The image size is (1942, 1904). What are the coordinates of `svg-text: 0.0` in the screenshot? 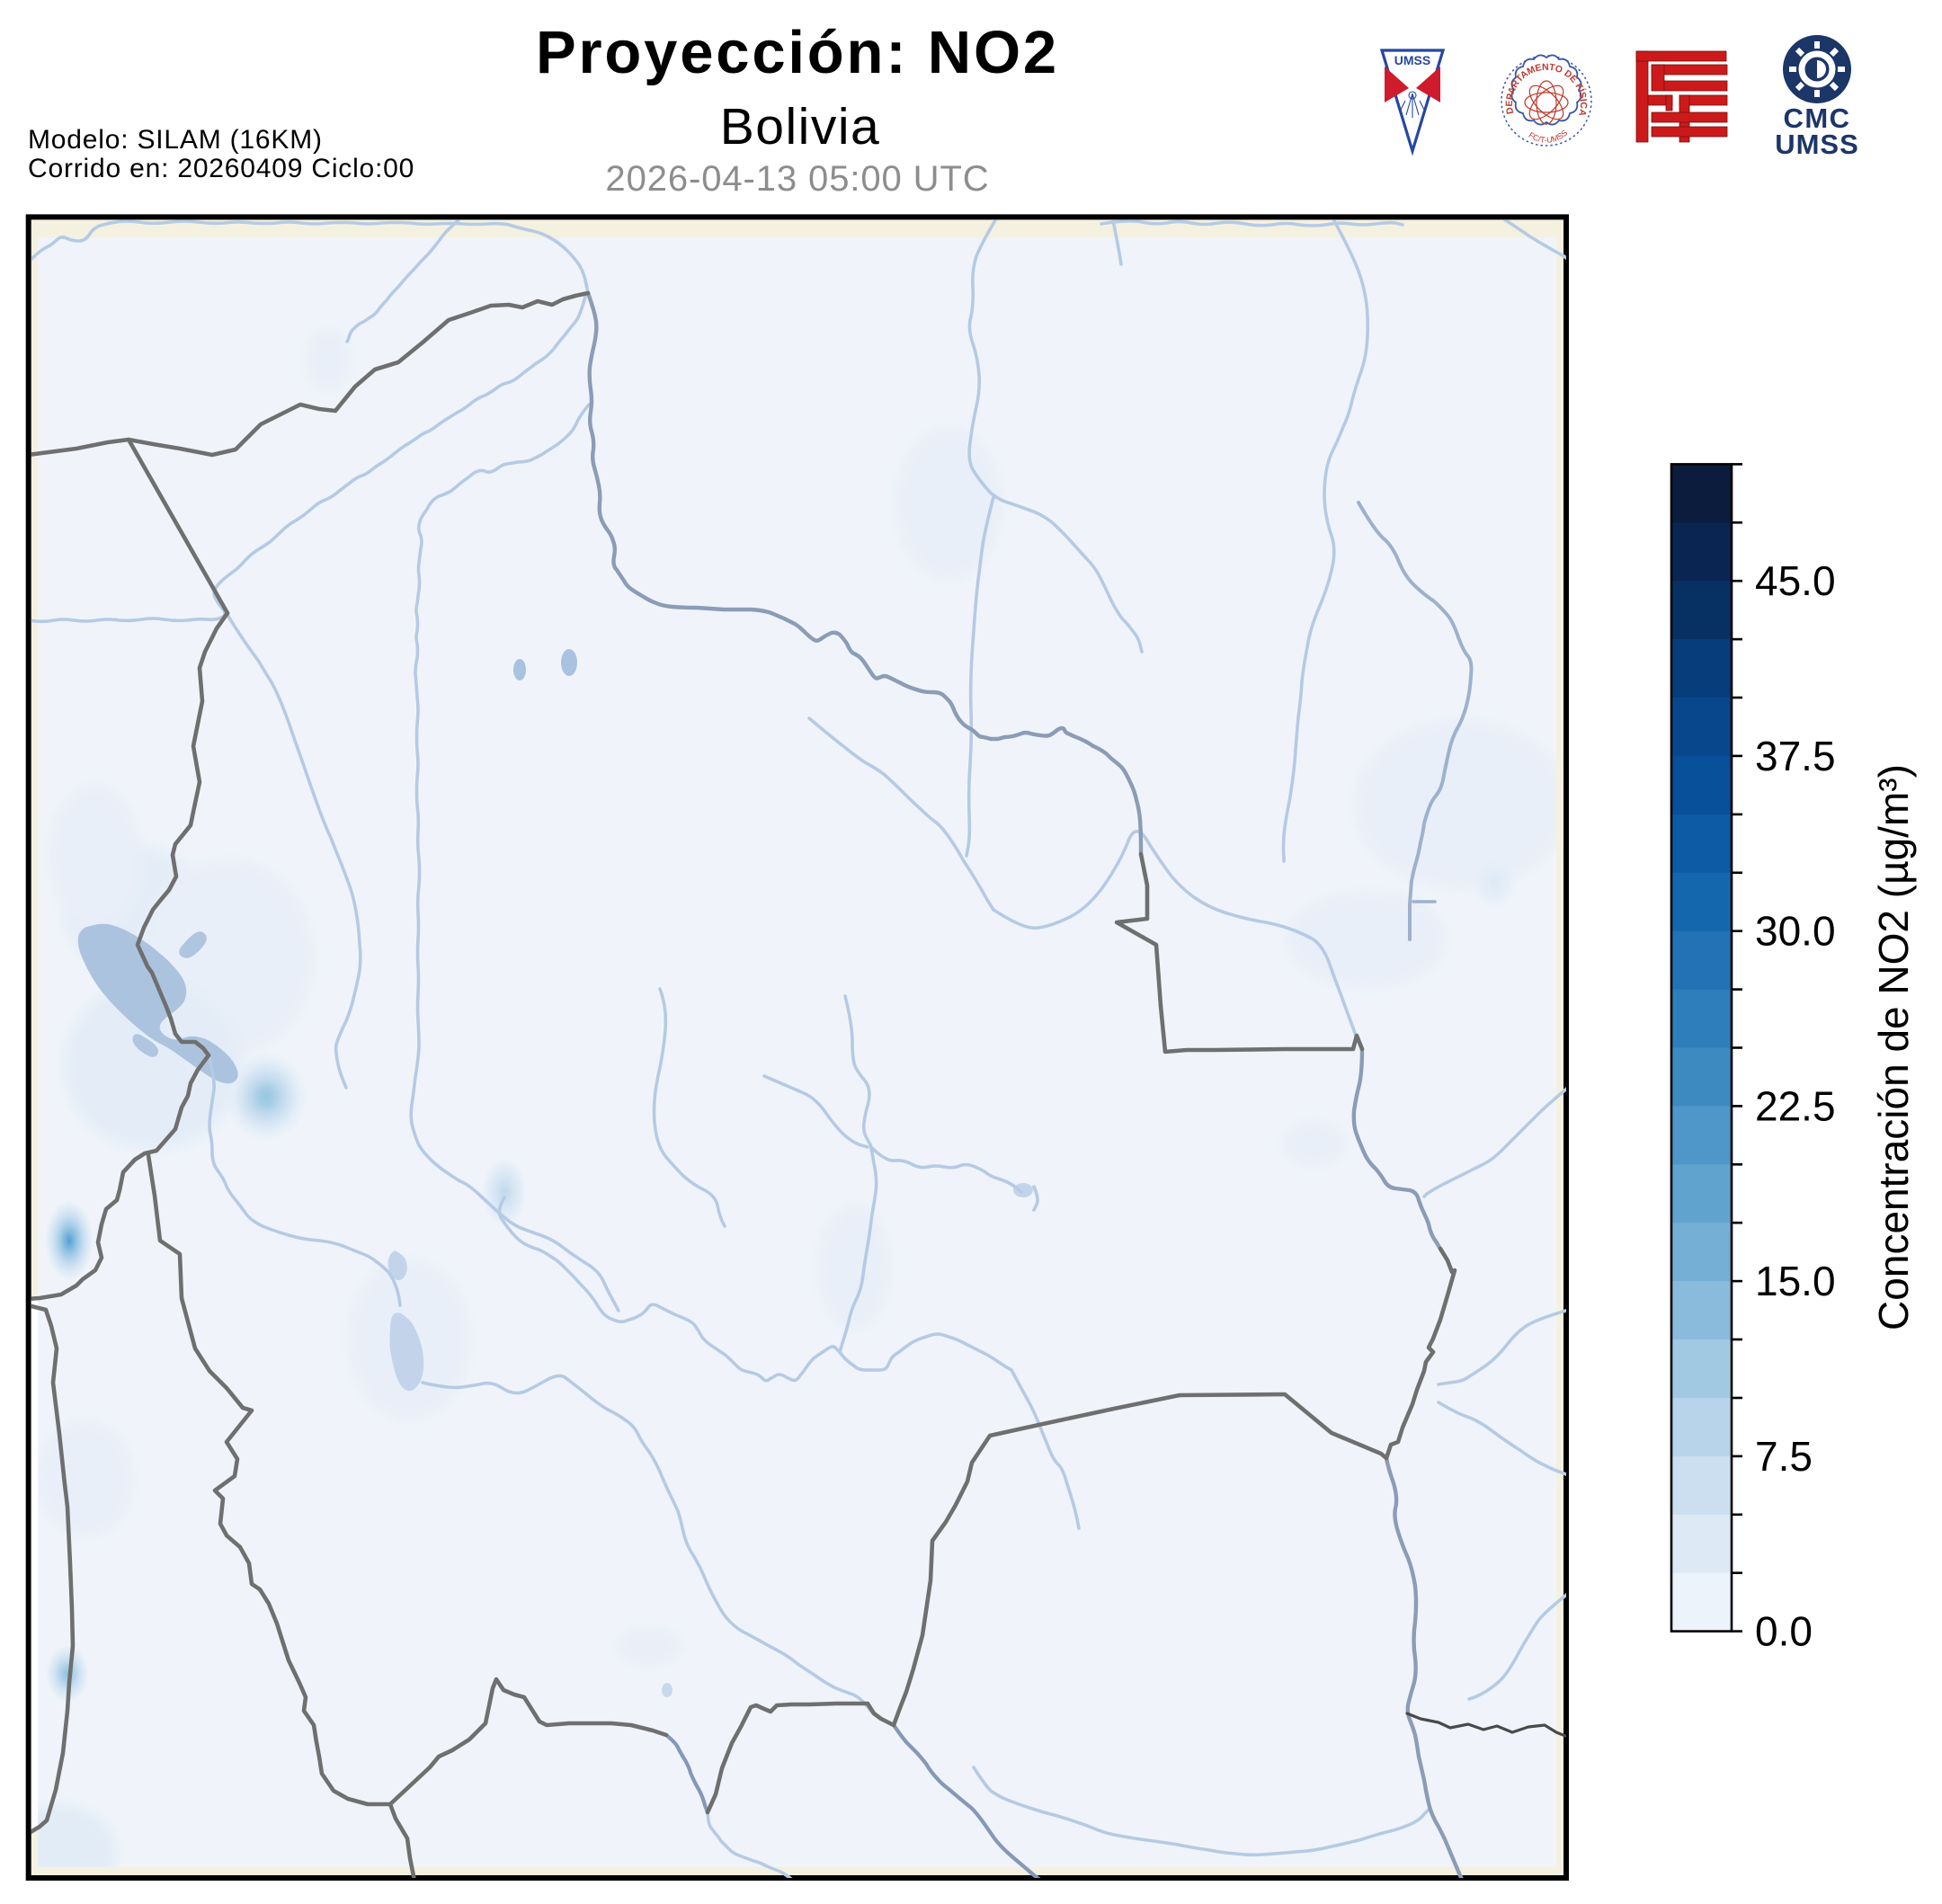 It's located at (1784, 1631).